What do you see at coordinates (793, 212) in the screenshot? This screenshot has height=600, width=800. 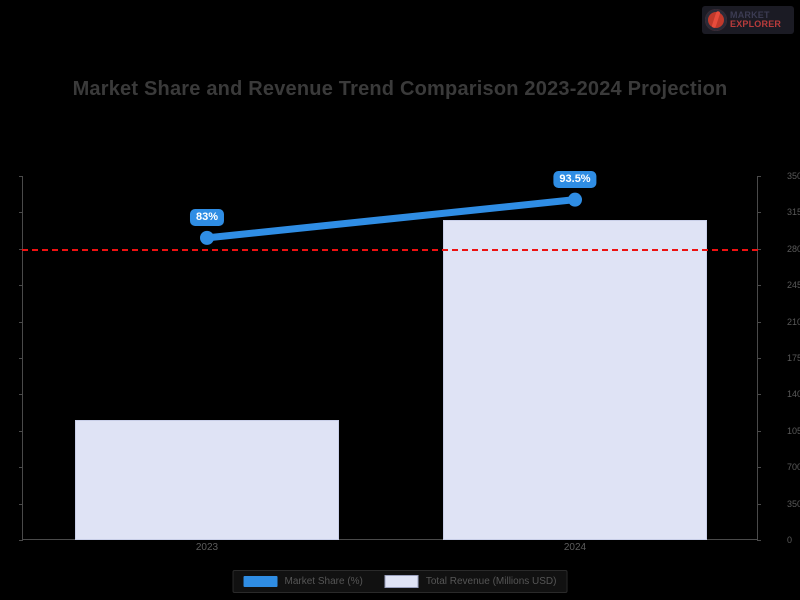 I see `right-y-tick-label: 3150` at bounding box center [793, 212].